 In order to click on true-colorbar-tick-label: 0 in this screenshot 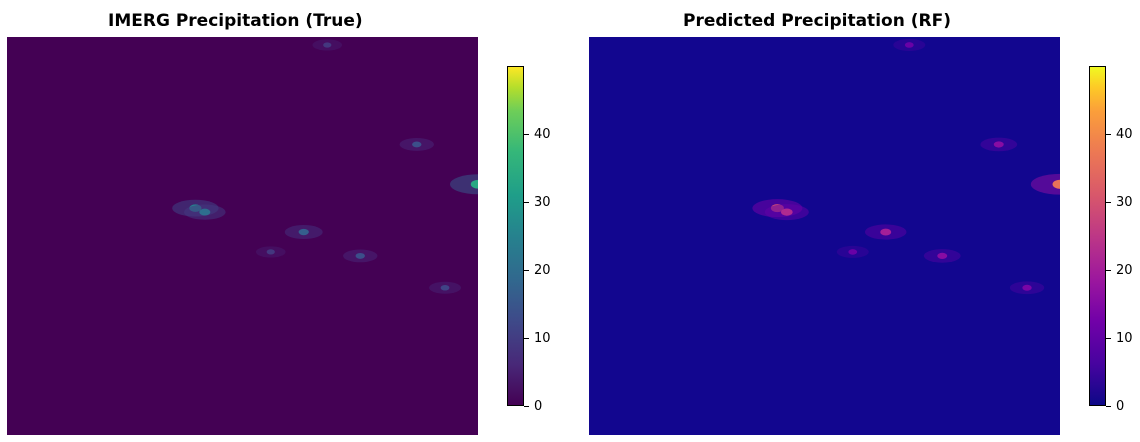, I will do `click(538, 406)`.